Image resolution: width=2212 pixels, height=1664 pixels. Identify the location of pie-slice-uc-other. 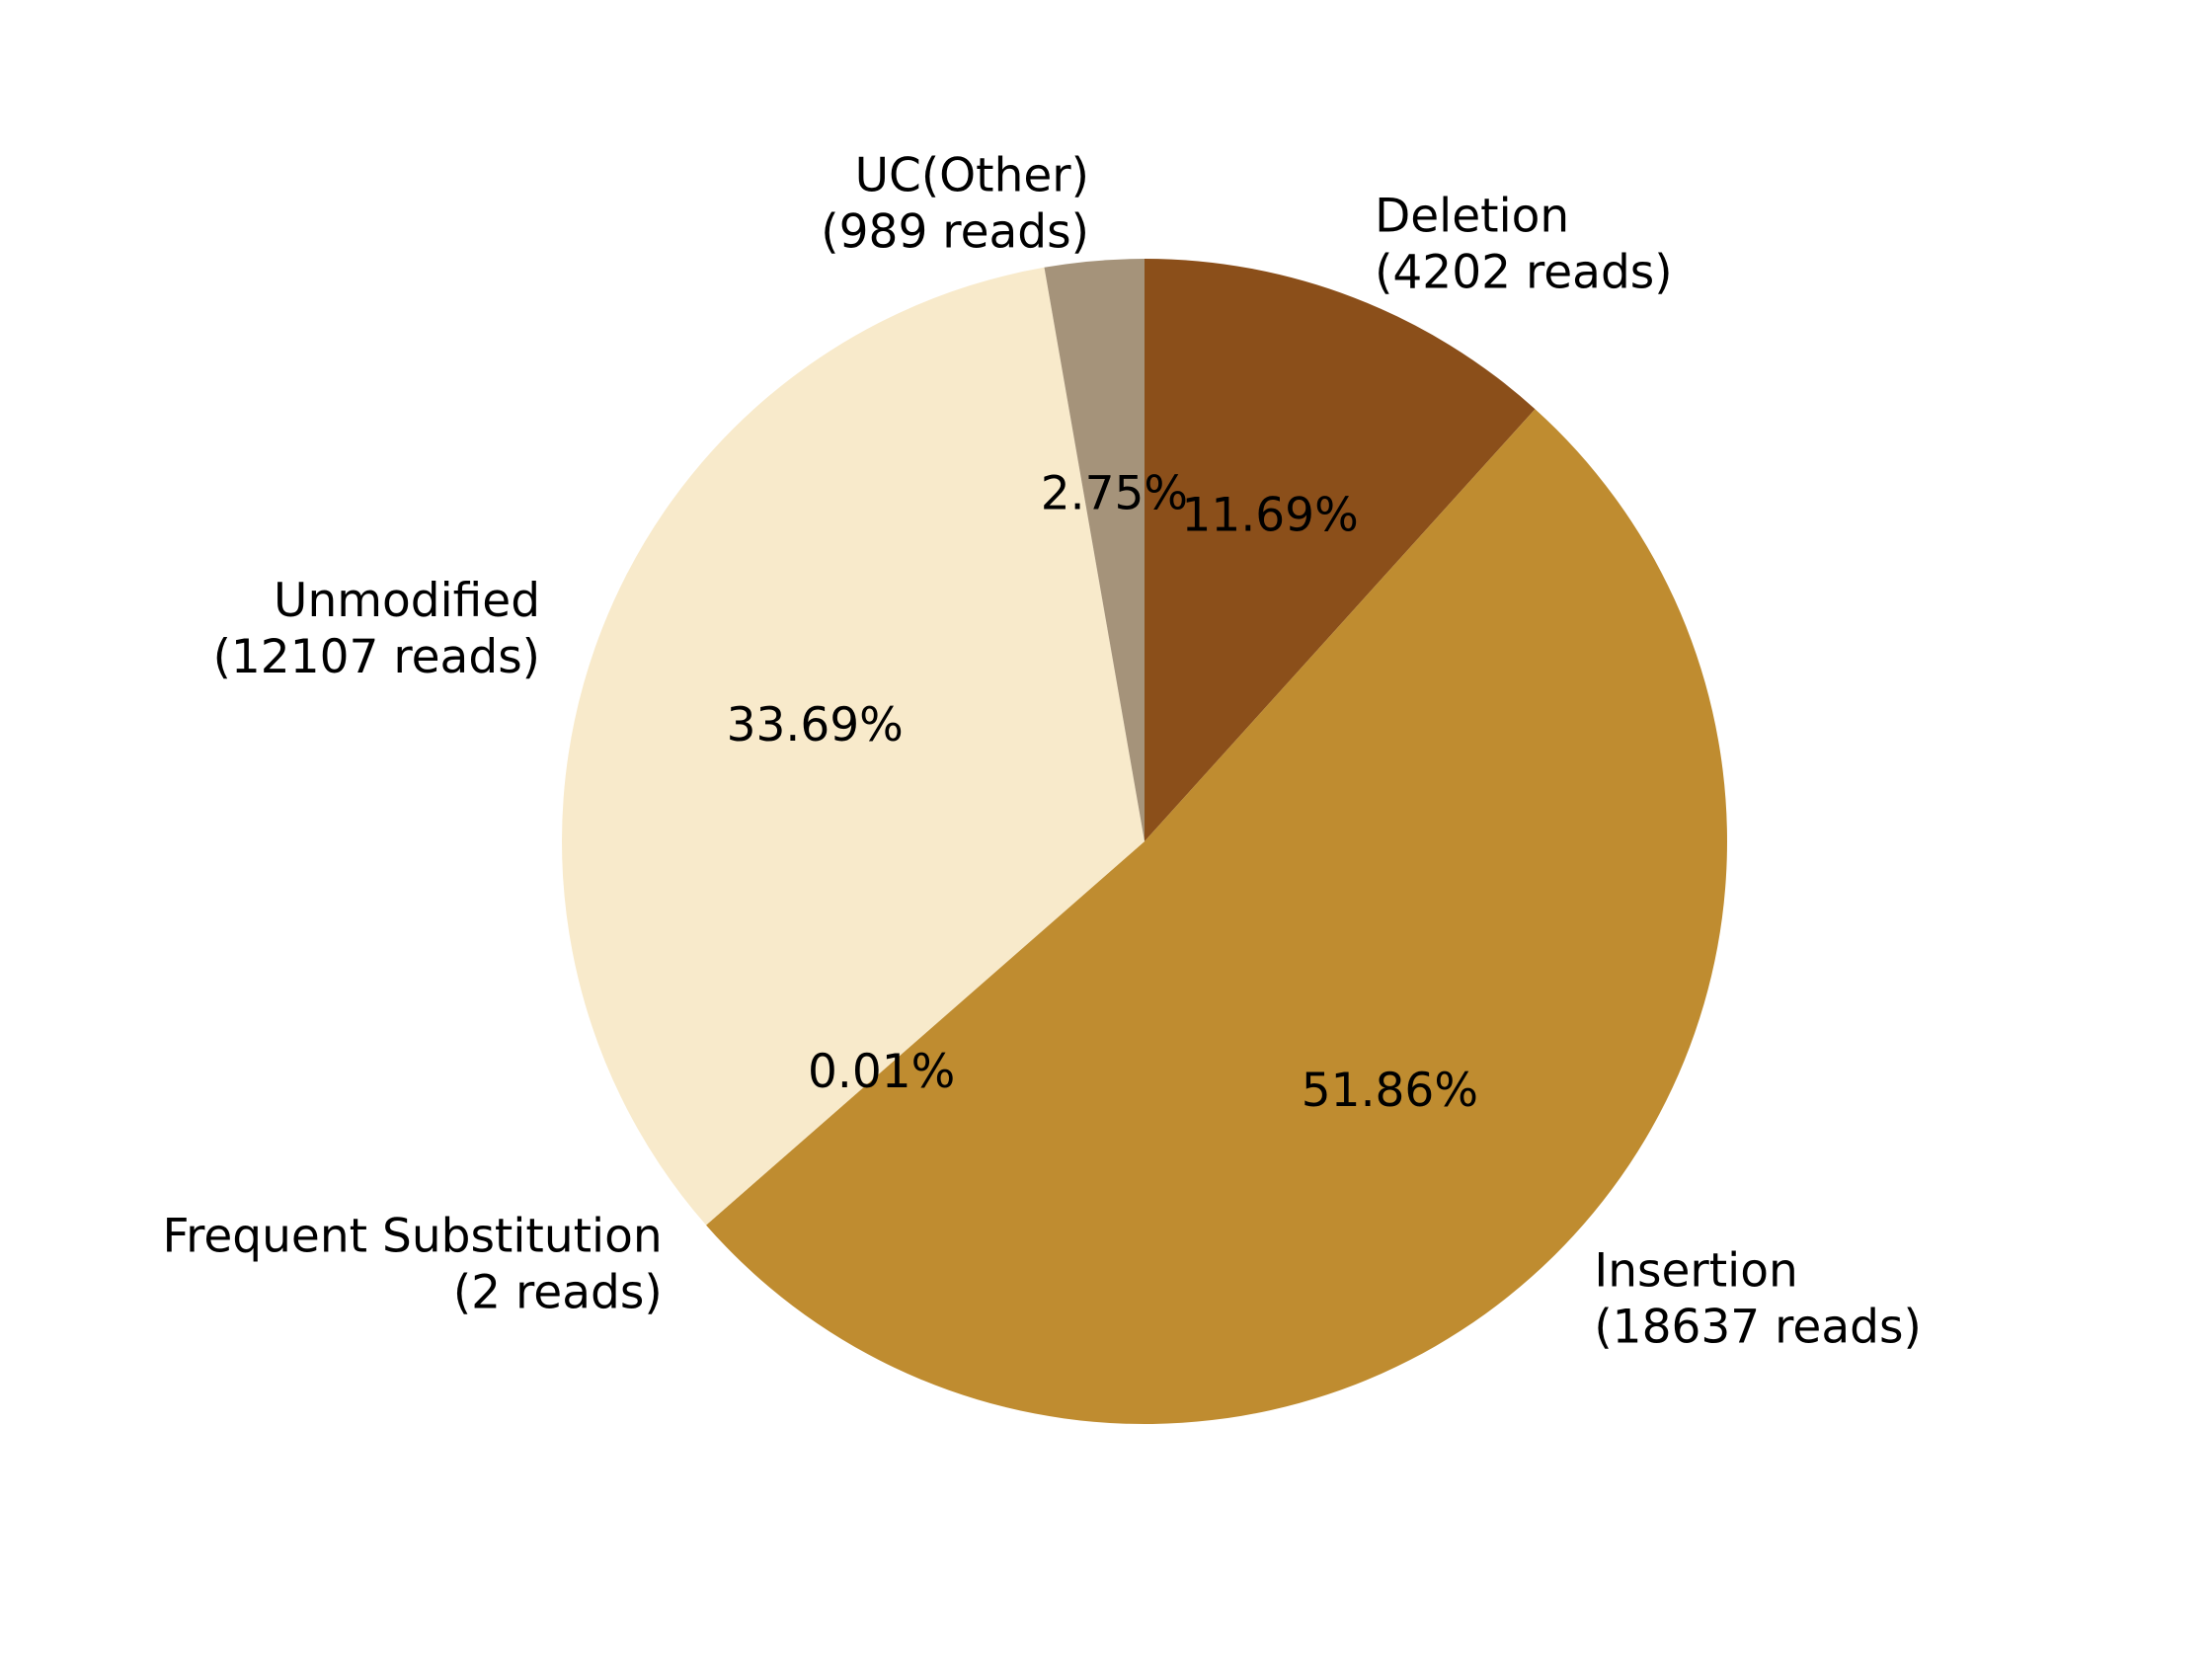
(1094, 550).